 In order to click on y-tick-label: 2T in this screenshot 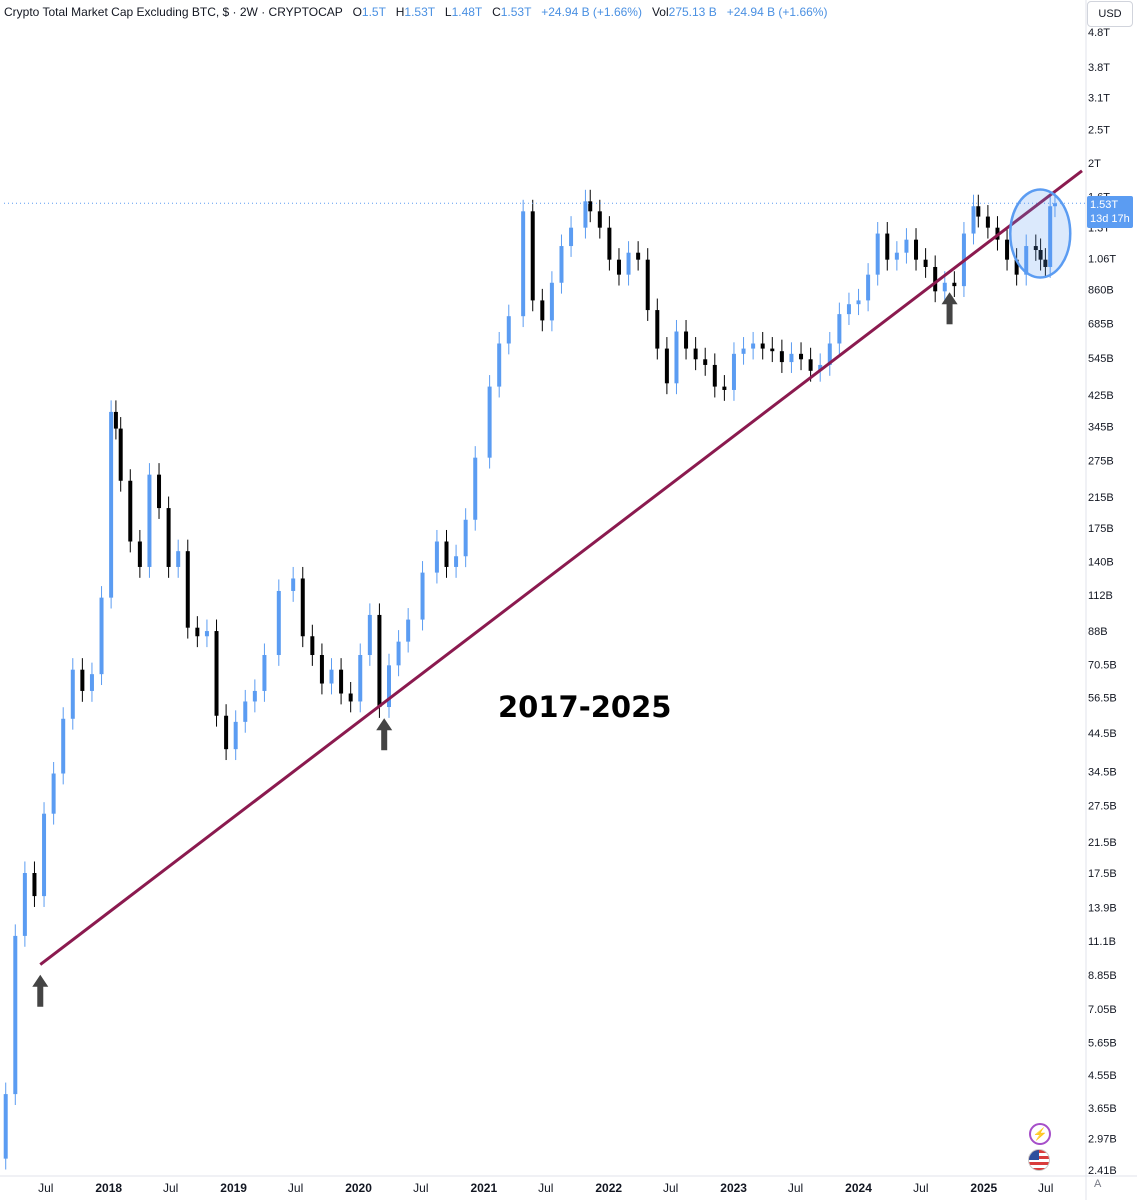, I will do `click(1094, 164)`.